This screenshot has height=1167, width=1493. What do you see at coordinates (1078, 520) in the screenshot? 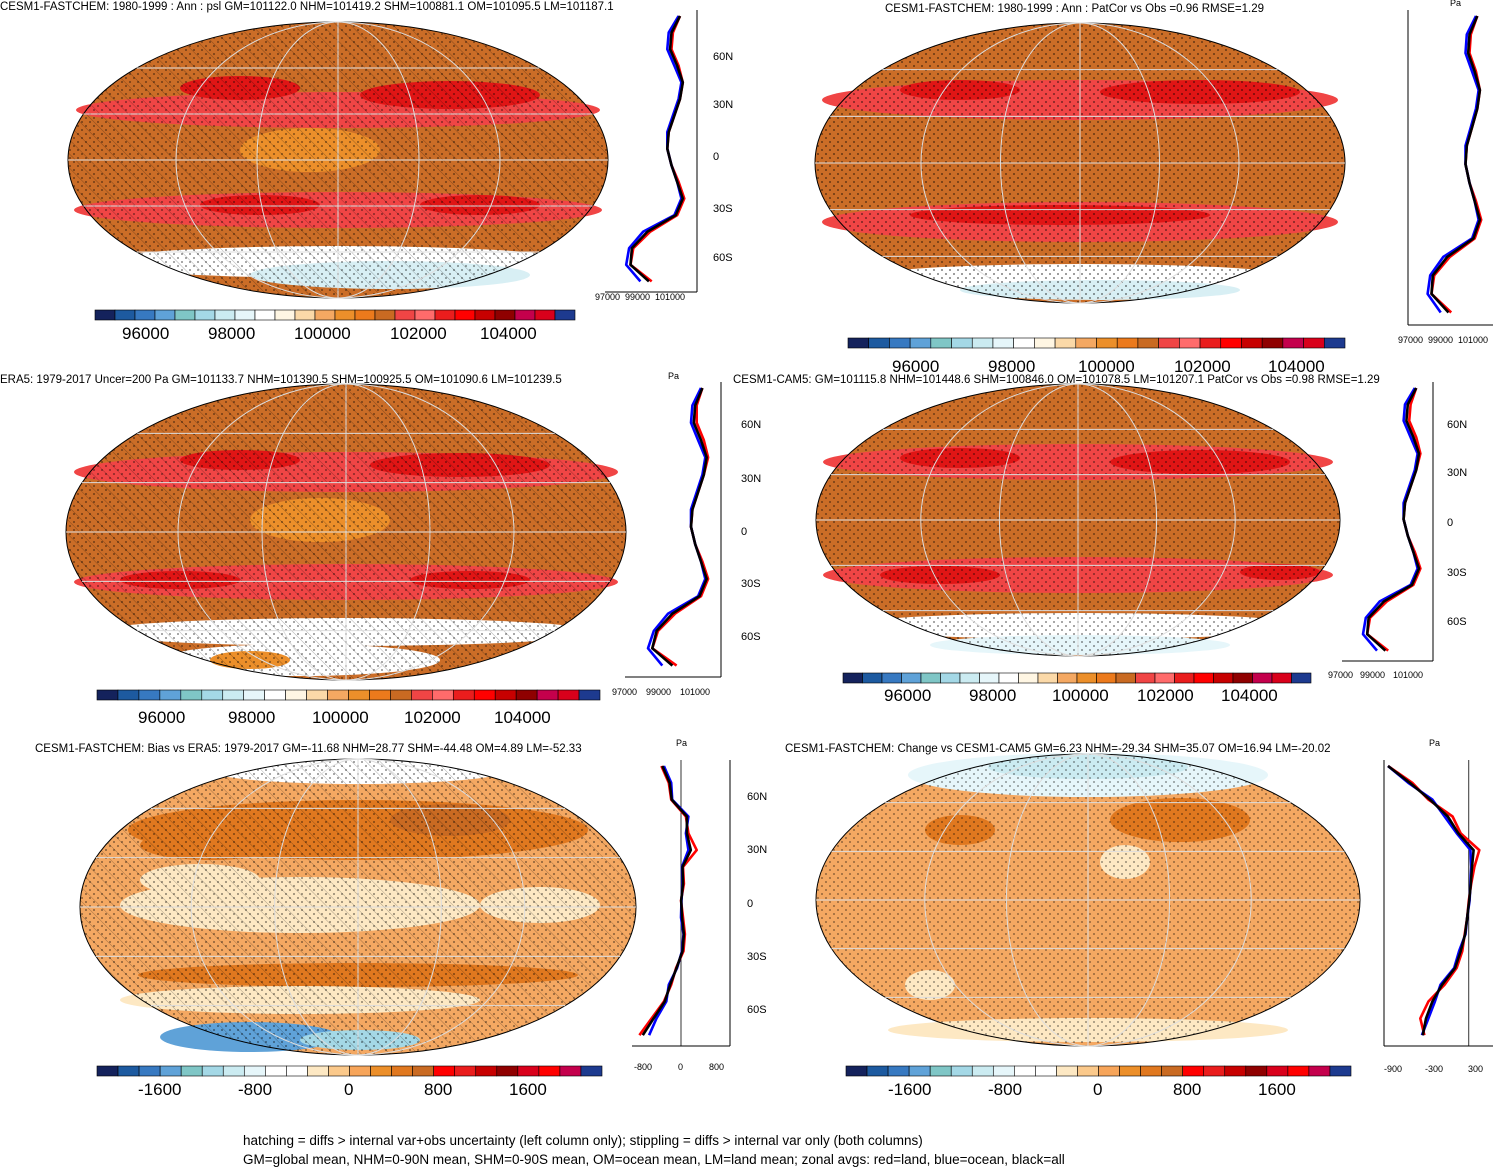
I see `panel-4-graticule` at bounding box center [1078, 520].